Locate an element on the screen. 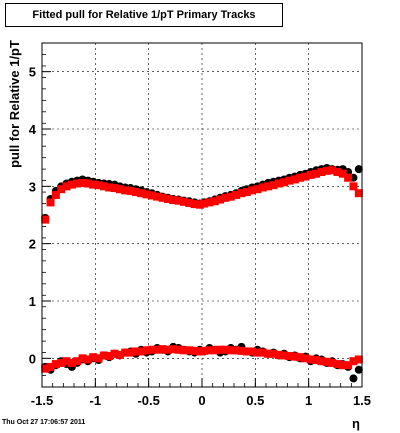 This screenshot has width=400, height=433. y-tick-label: 0 is located at coordinates (32, 358).